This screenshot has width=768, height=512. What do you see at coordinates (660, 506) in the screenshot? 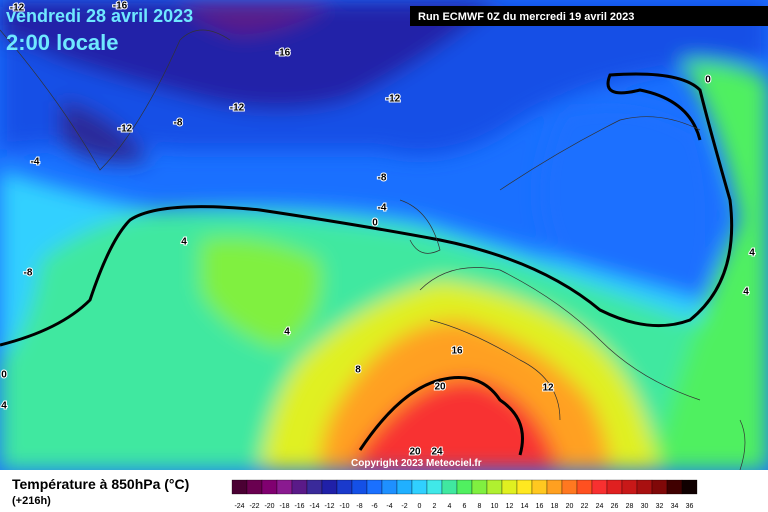
I see `scale-label: 32` at bounding box center [660, 506].